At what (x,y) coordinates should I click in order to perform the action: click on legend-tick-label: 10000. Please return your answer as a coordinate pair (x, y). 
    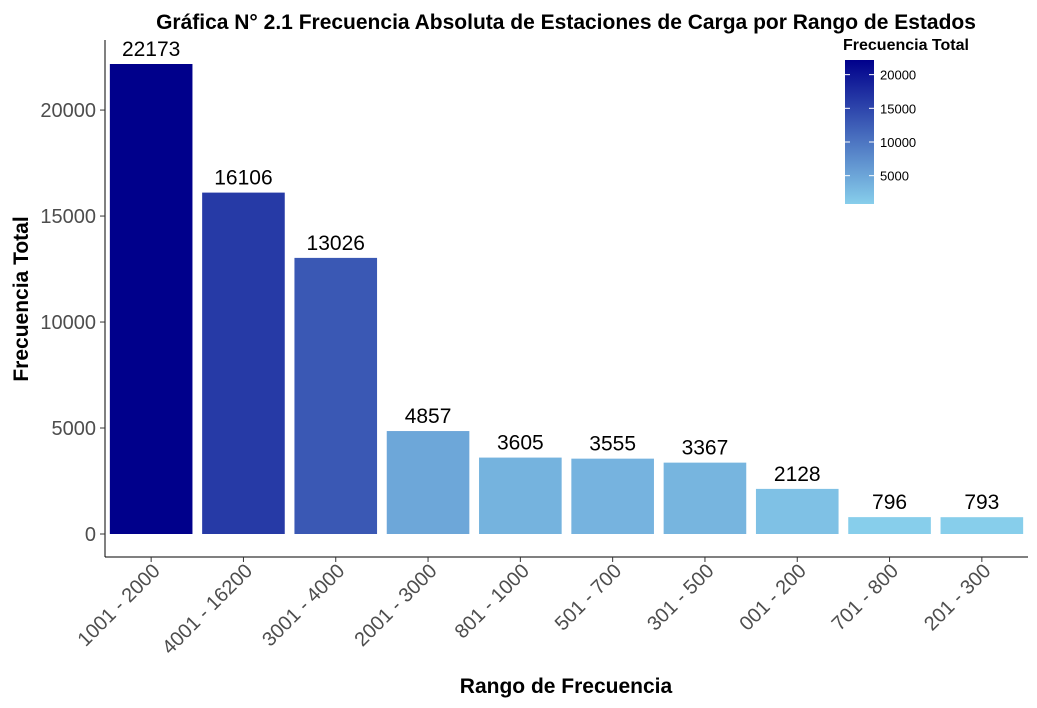
    Looking at the image, I should click on (898, 142).